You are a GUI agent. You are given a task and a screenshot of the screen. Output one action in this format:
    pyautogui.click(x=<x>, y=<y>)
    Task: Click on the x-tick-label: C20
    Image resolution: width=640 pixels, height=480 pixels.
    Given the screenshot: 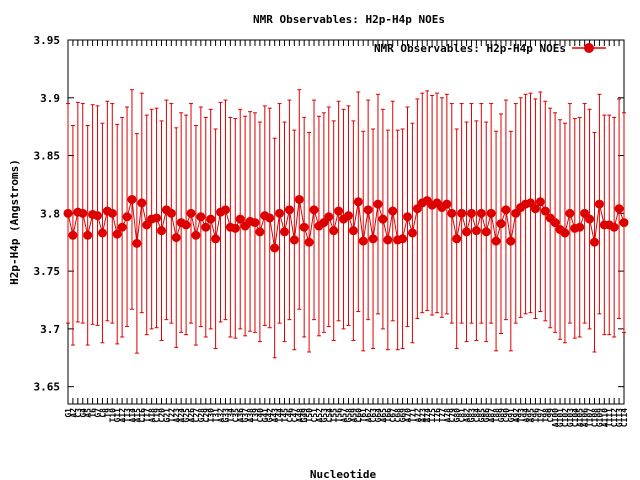 What is the action you would take?
    pyautogui.click(x=161, y=415)
    